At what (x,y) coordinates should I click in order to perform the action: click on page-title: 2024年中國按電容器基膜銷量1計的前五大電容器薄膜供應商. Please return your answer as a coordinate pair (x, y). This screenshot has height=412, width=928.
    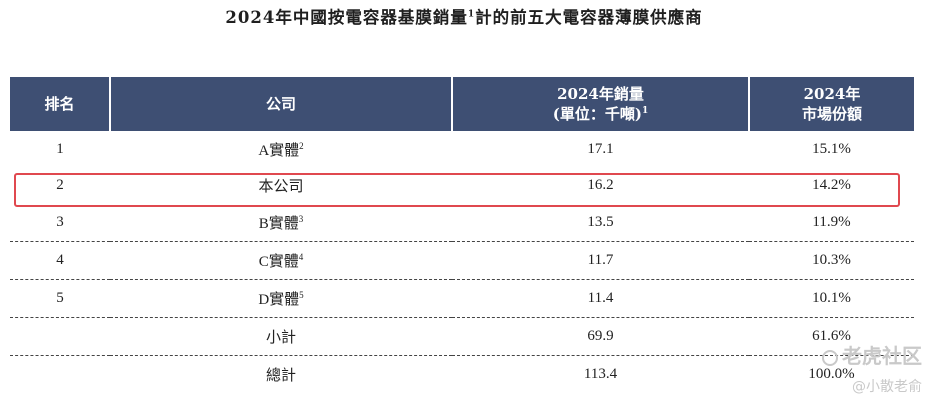
    Looking at the image, I should click on (464, 16).